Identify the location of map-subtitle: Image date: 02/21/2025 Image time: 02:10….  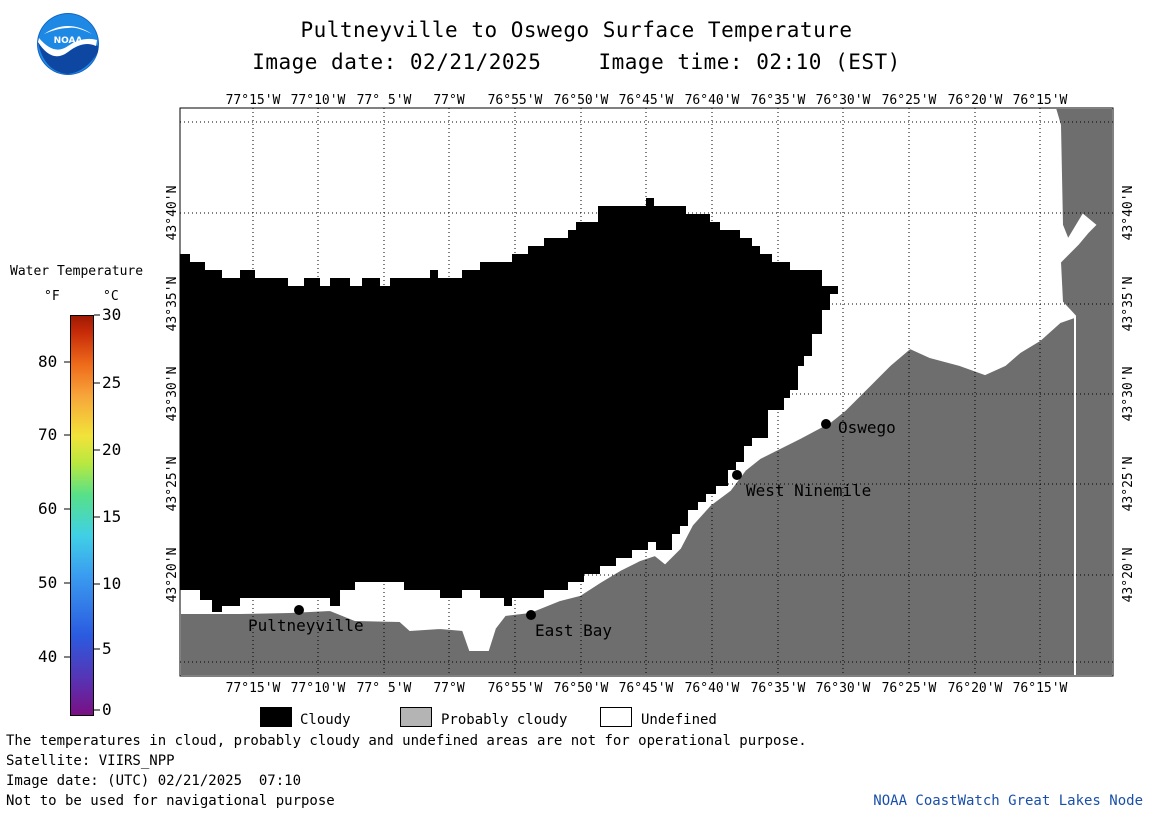
(576, 62).